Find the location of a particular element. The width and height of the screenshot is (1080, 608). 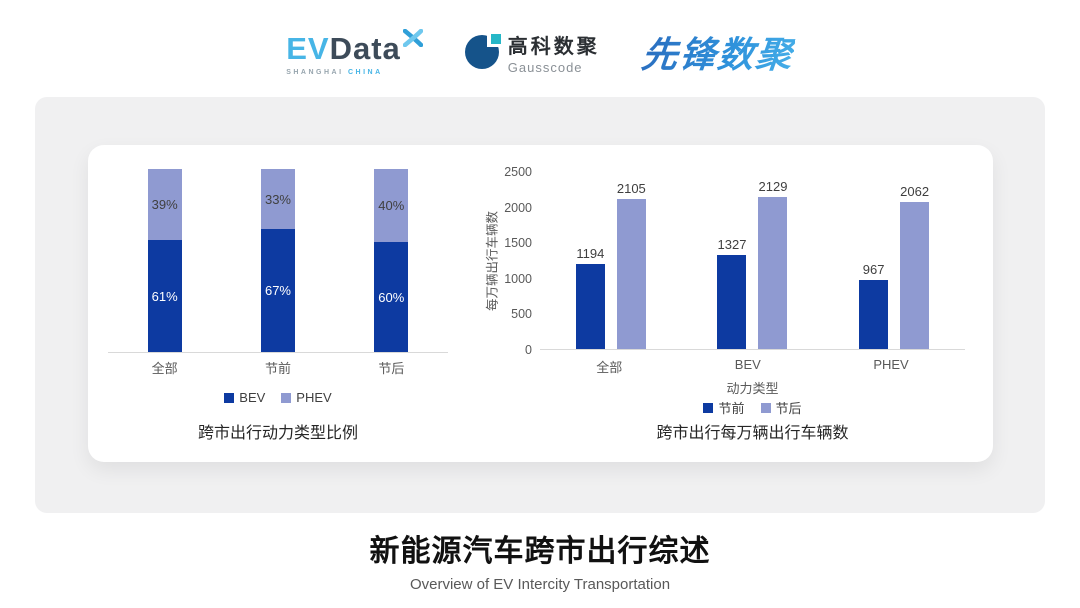

legend-label-pre-holiday: 节前 is located at coordinates (731, 408).